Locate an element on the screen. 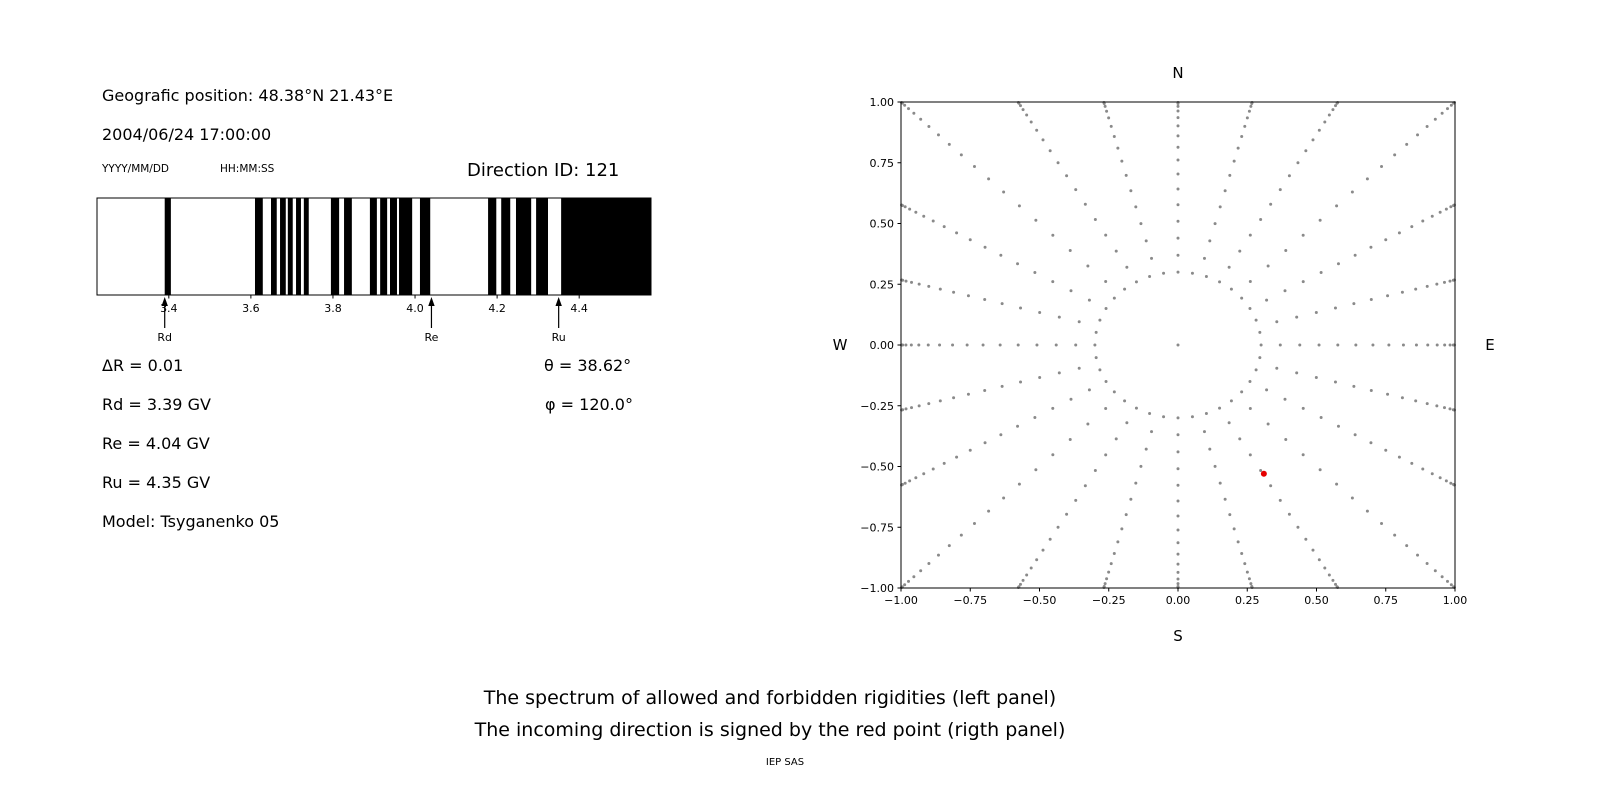 Image resolution: width=1600 pixels, height=800 pixels. rigidity-spectrum-chart: 3.4 3.6 3.8 4.0 4.2 4.4Rd Re Ru is located at coordinates (374, 270).